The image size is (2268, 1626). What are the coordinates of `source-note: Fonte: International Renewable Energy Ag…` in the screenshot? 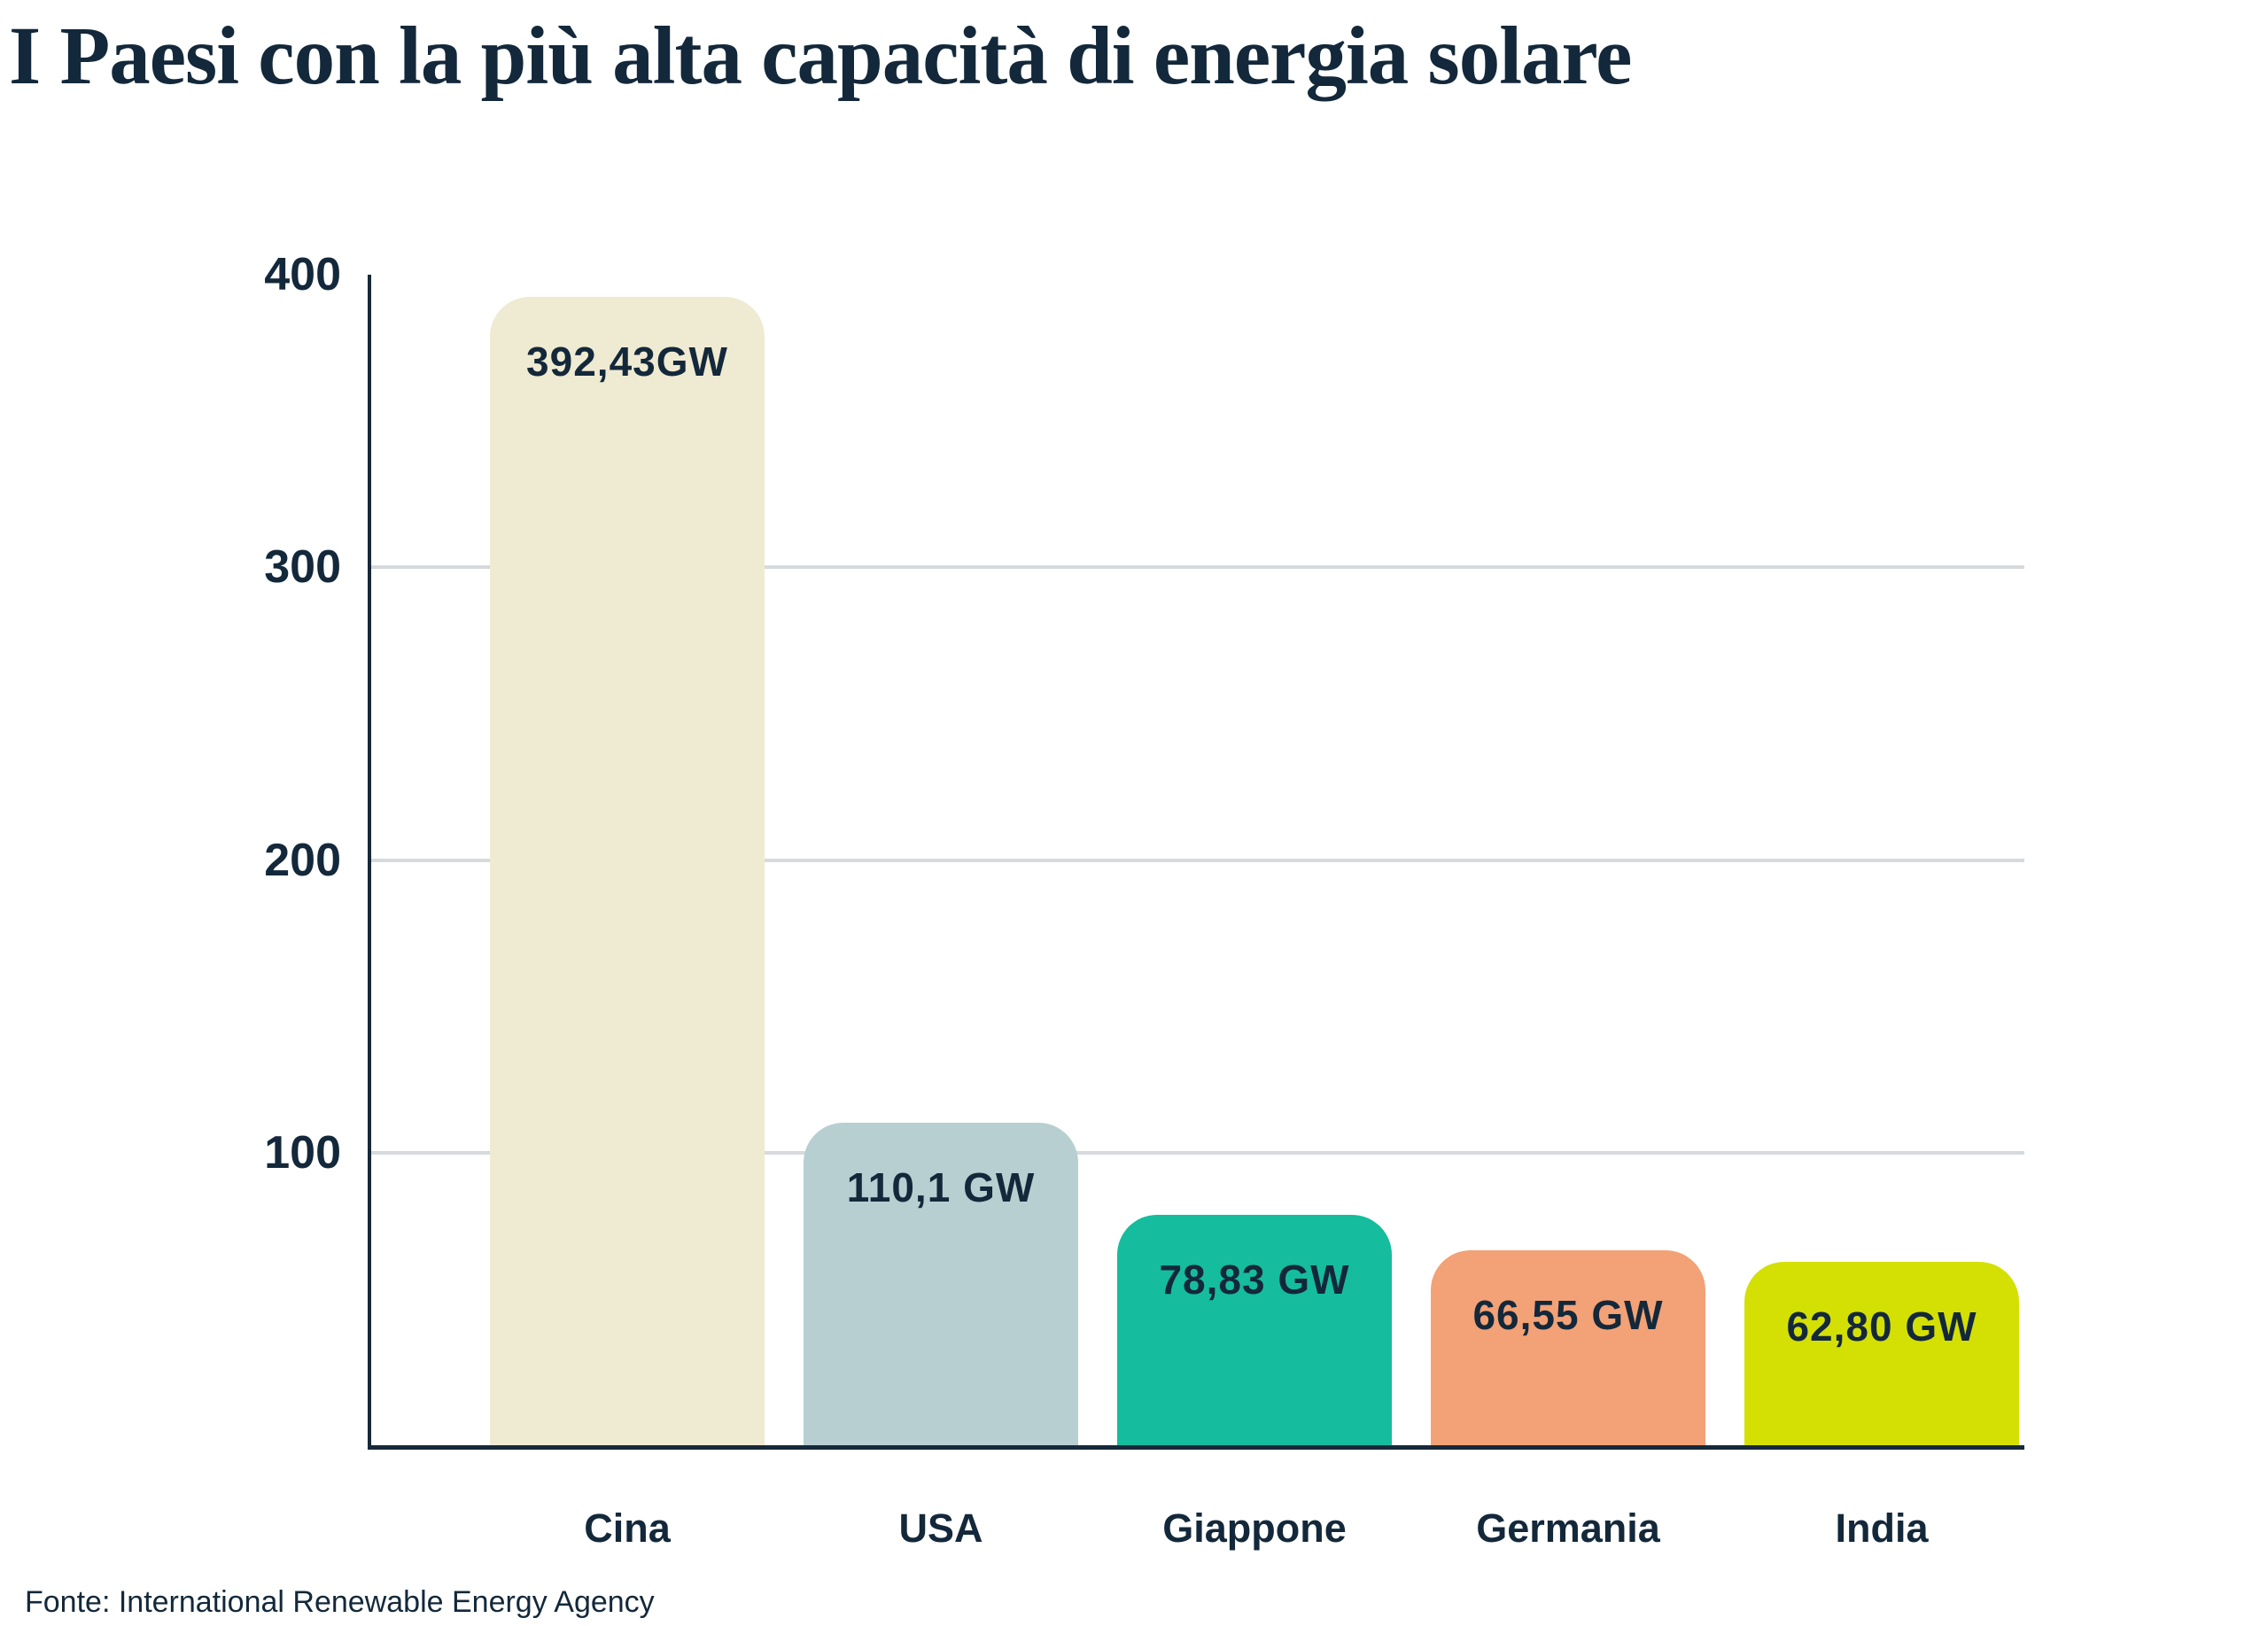 It's located at (340, 1602).